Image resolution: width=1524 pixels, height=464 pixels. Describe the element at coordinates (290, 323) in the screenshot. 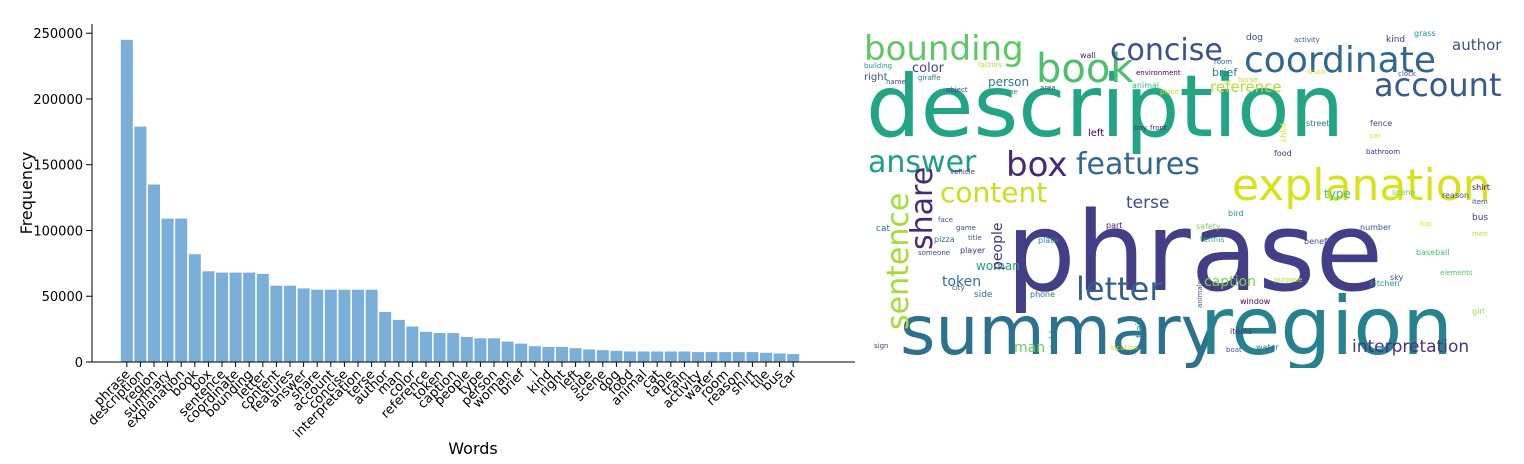

I see `bar-features` at that location.